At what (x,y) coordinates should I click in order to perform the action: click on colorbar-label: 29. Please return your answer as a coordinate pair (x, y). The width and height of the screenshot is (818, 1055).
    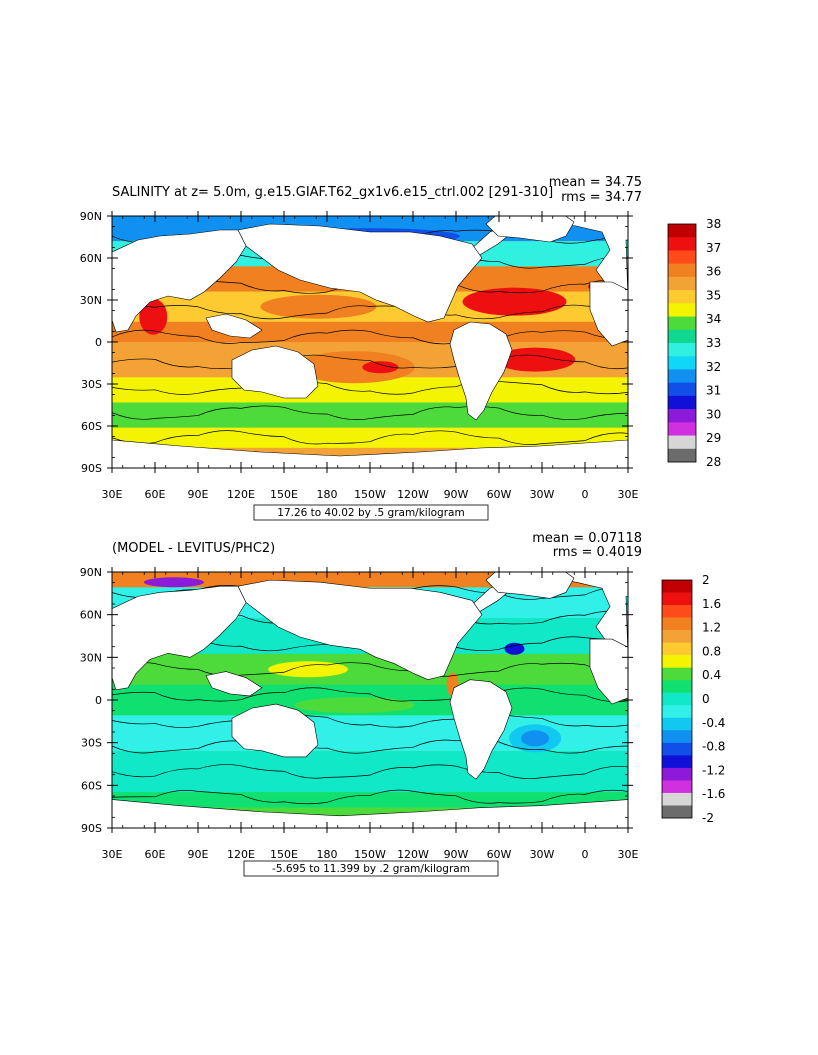
    Looking at the image, I should click on (713, 438).